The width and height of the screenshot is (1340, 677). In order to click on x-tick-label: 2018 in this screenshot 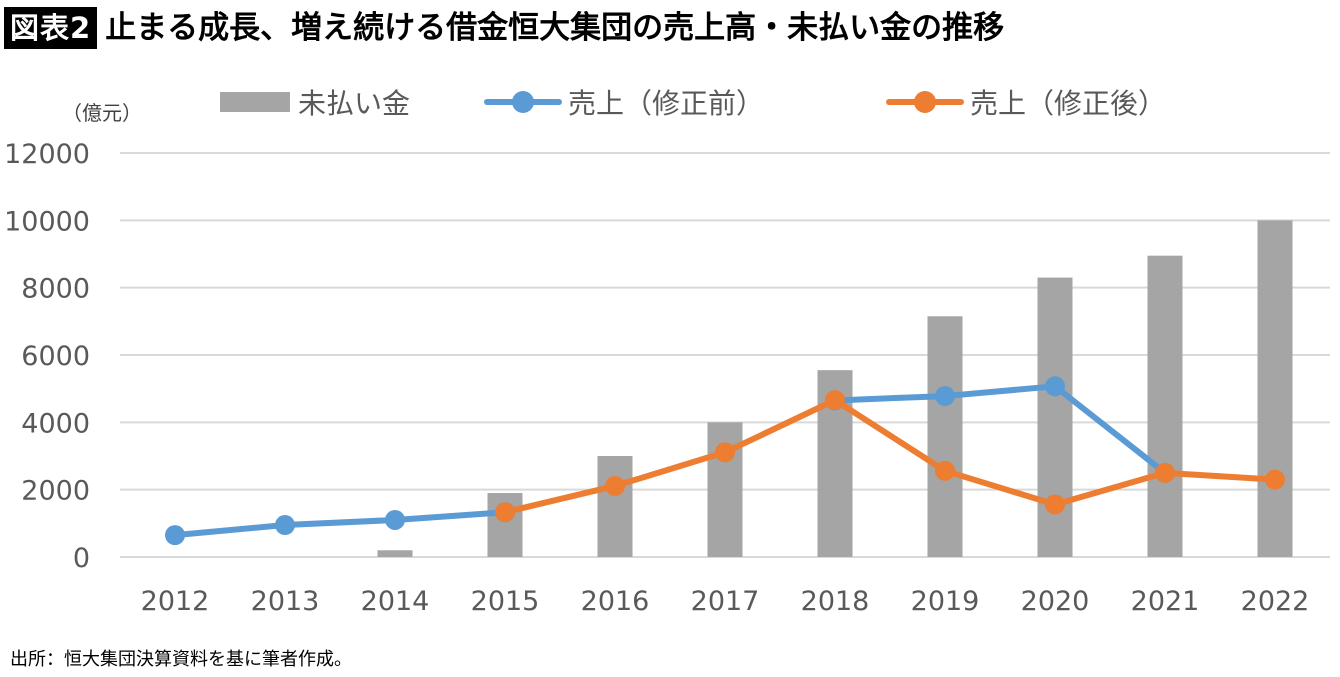, I will do `click(835, 601)`.